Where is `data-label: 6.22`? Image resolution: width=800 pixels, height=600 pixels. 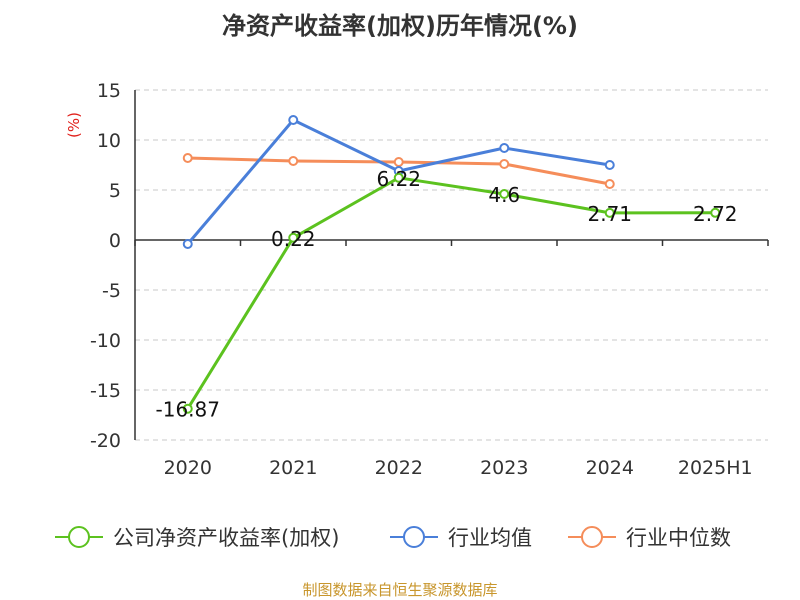 data-label: 6.22 is located at coordinates (398, 179).